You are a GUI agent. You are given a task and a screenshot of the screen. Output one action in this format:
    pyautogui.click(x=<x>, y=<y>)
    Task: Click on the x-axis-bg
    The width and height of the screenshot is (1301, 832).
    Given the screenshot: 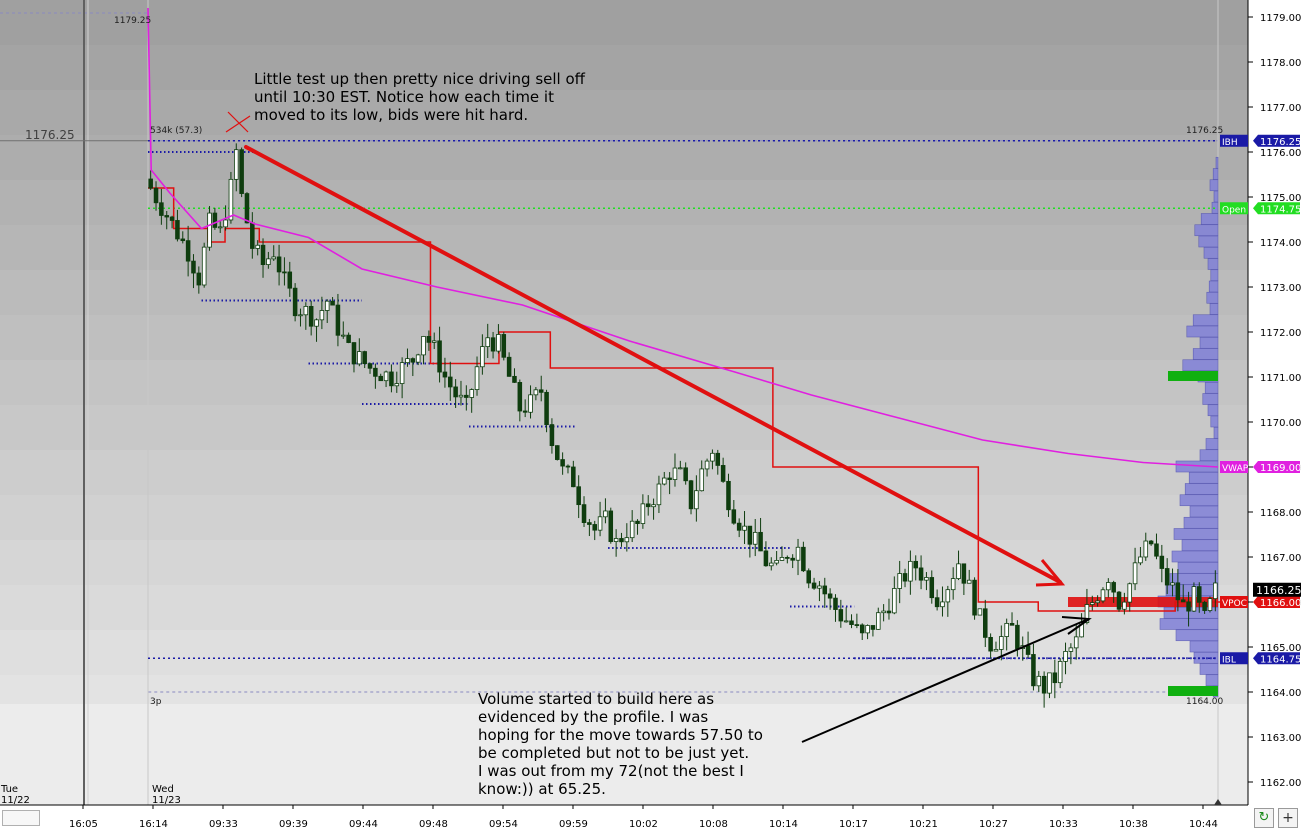 What is the action you would take?
    pyautogui.click(x=624, y=818)
    